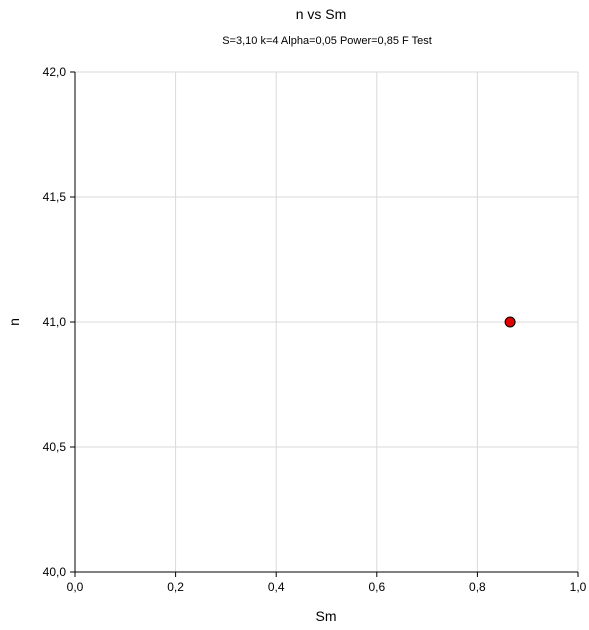 This screenshot has height=630, width=589. I want to click on x-tick-label-1: 0,2, so click(175, 587).